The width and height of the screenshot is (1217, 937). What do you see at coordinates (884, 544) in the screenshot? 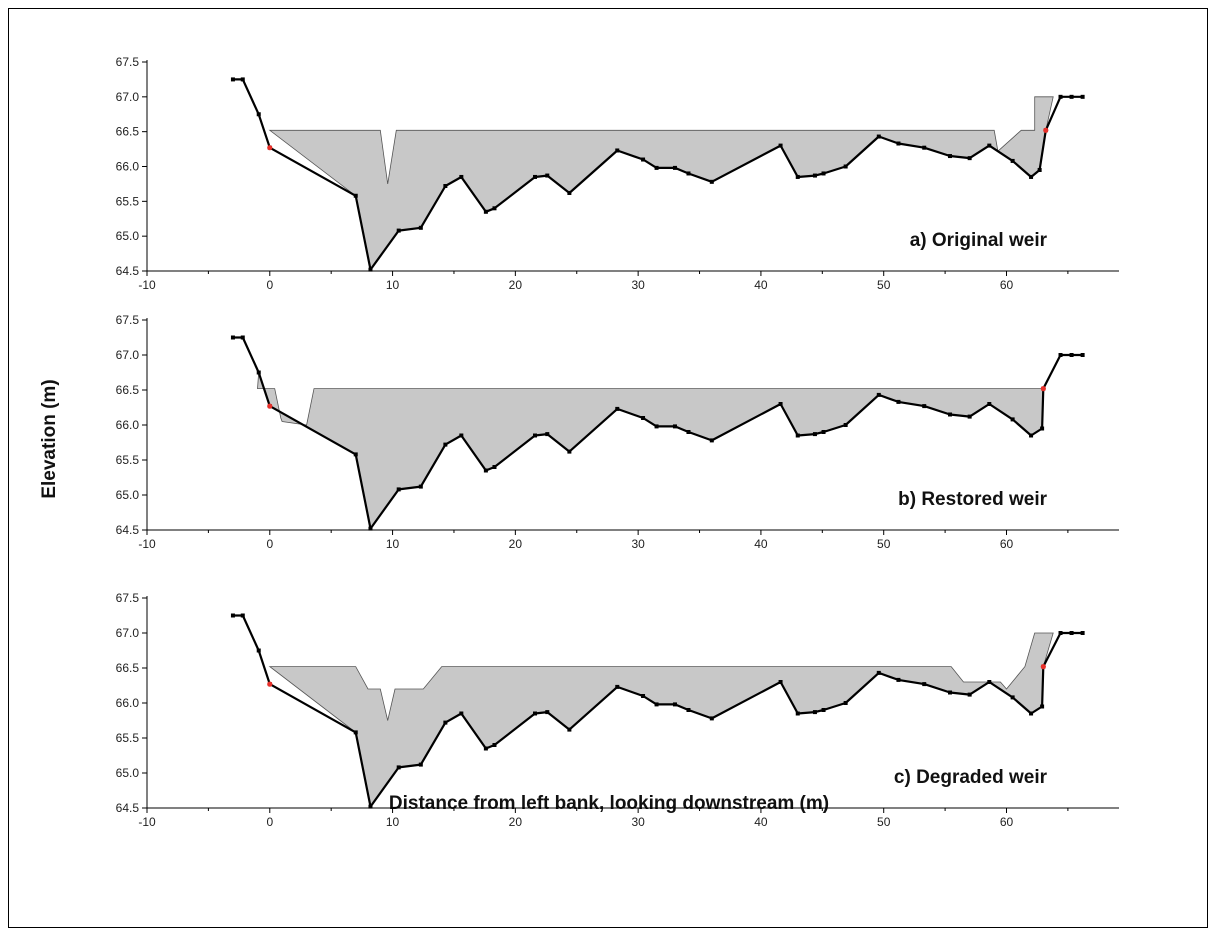
I see `x-tick-label: 50` at bounding box center [884, 544].